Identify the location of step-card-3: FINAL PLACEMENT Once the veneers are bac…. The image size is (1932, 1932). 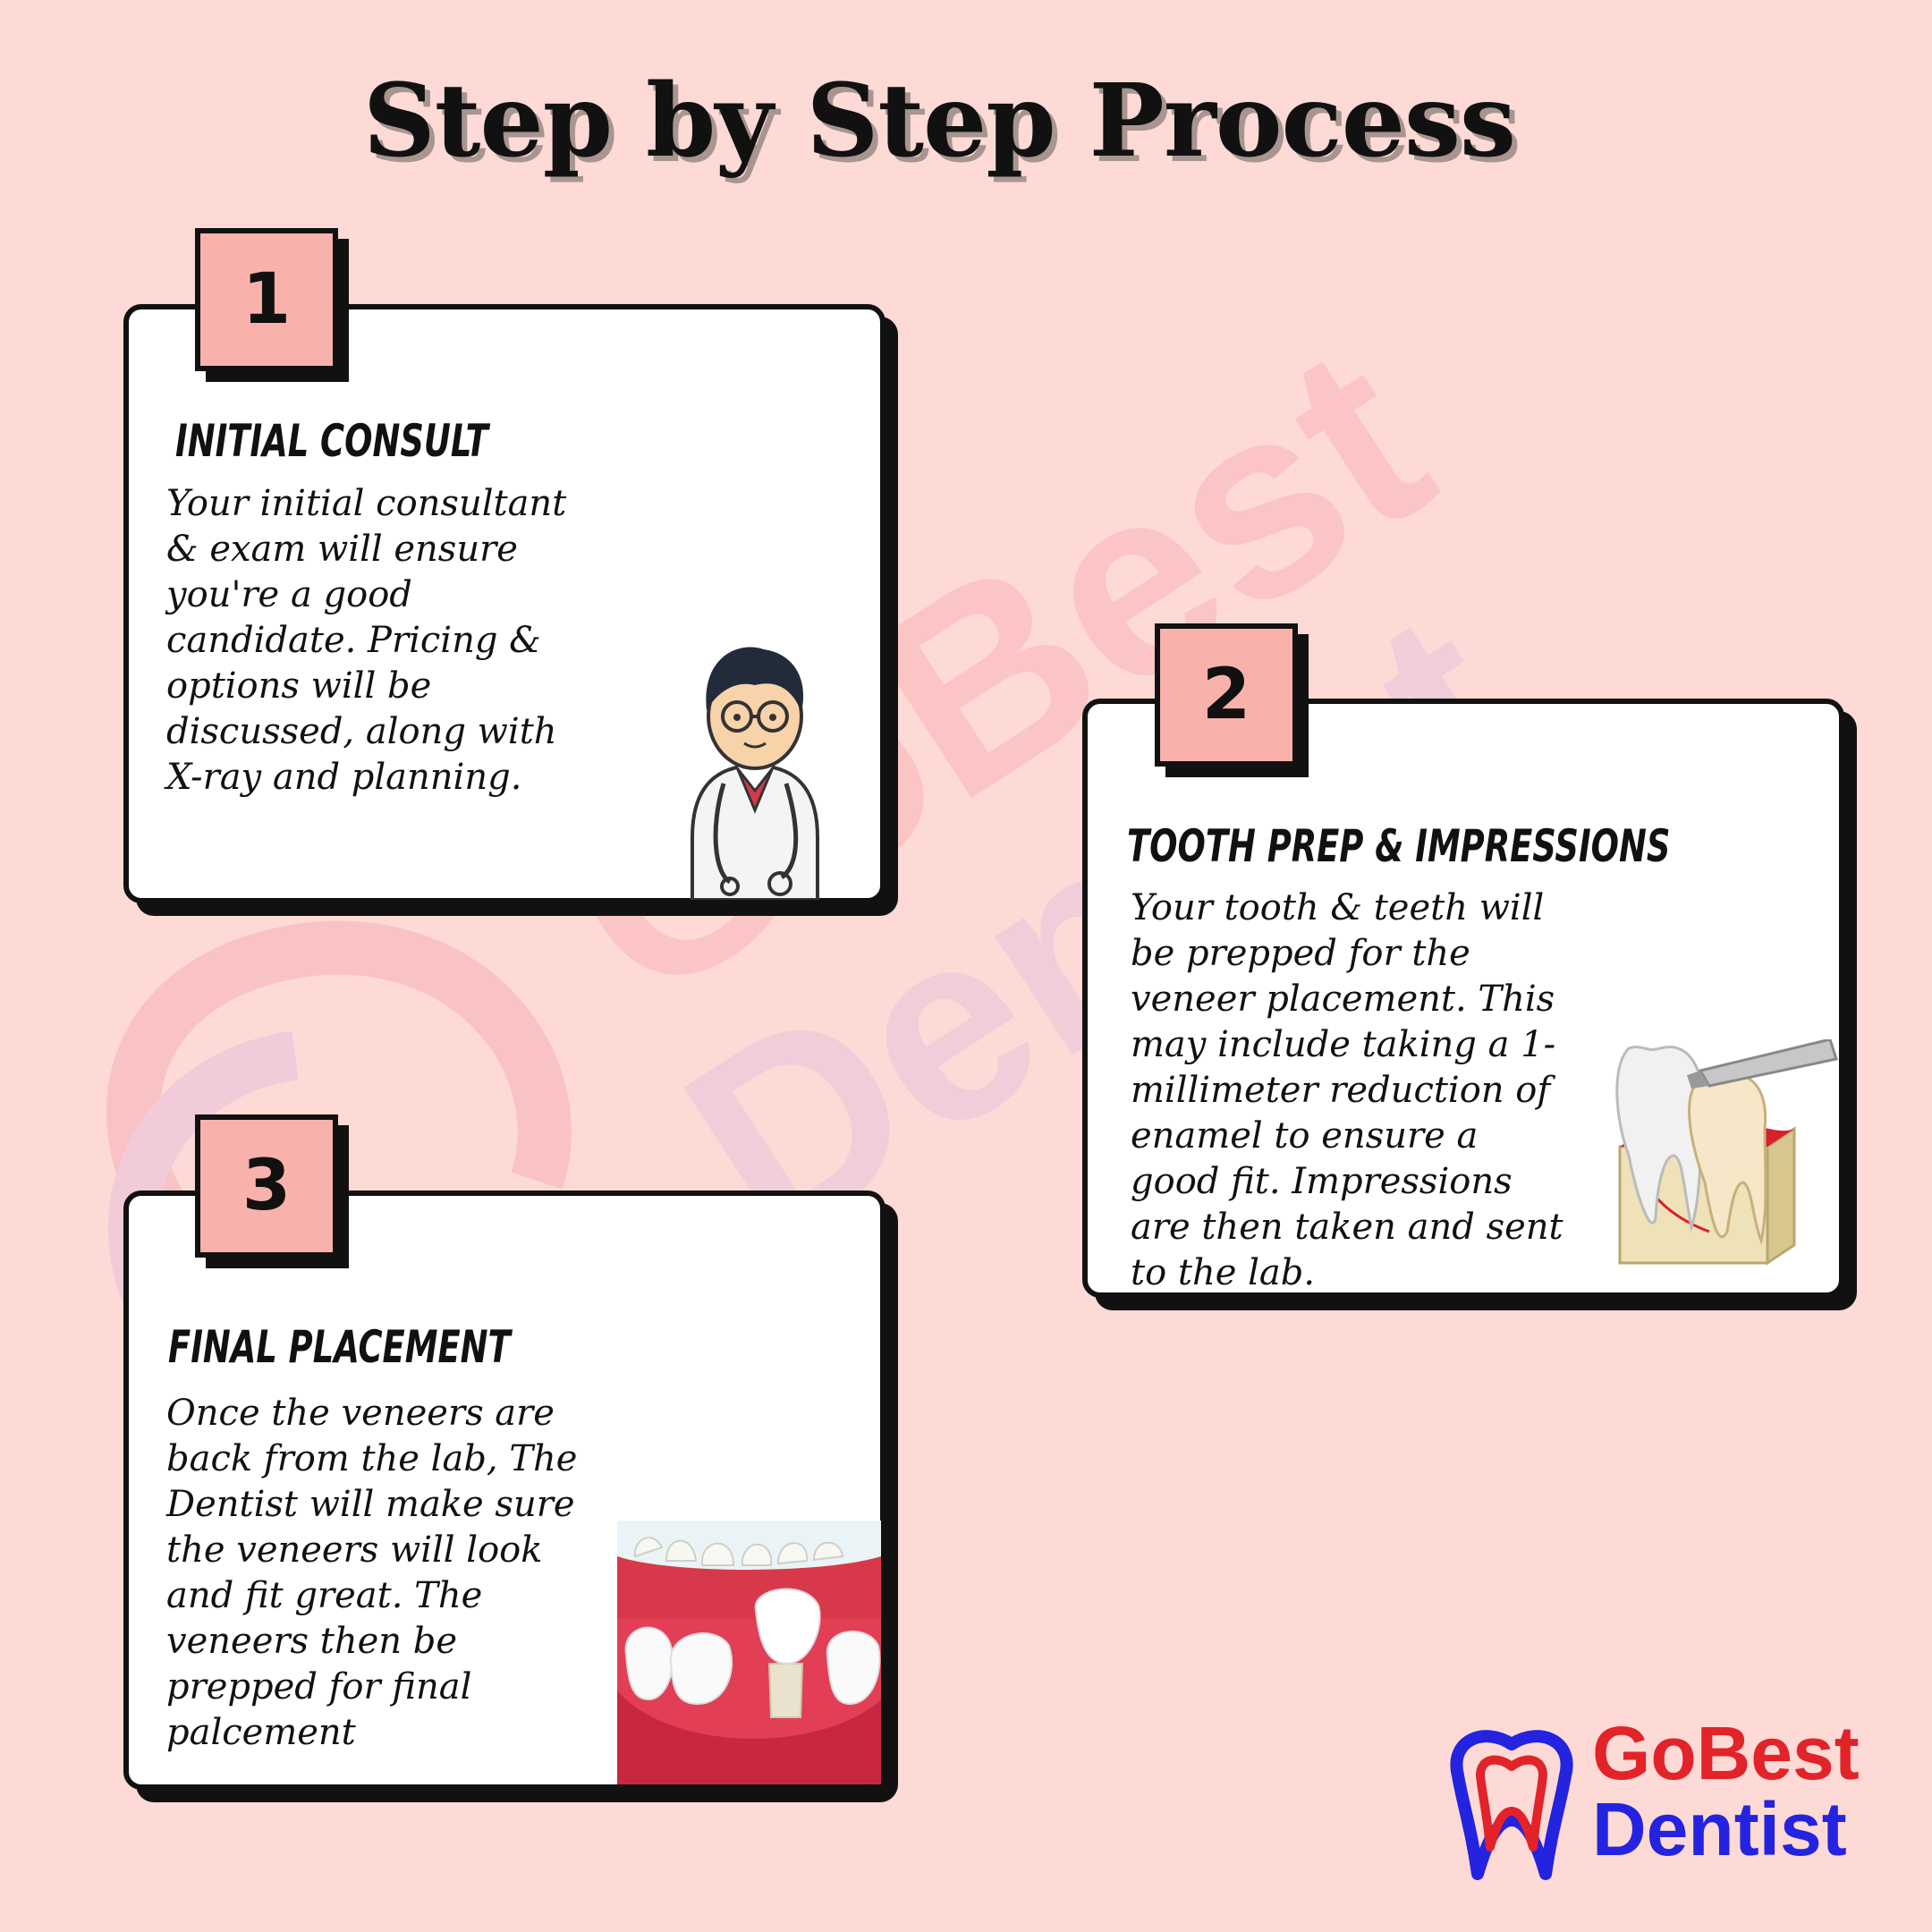
(504, 1490).